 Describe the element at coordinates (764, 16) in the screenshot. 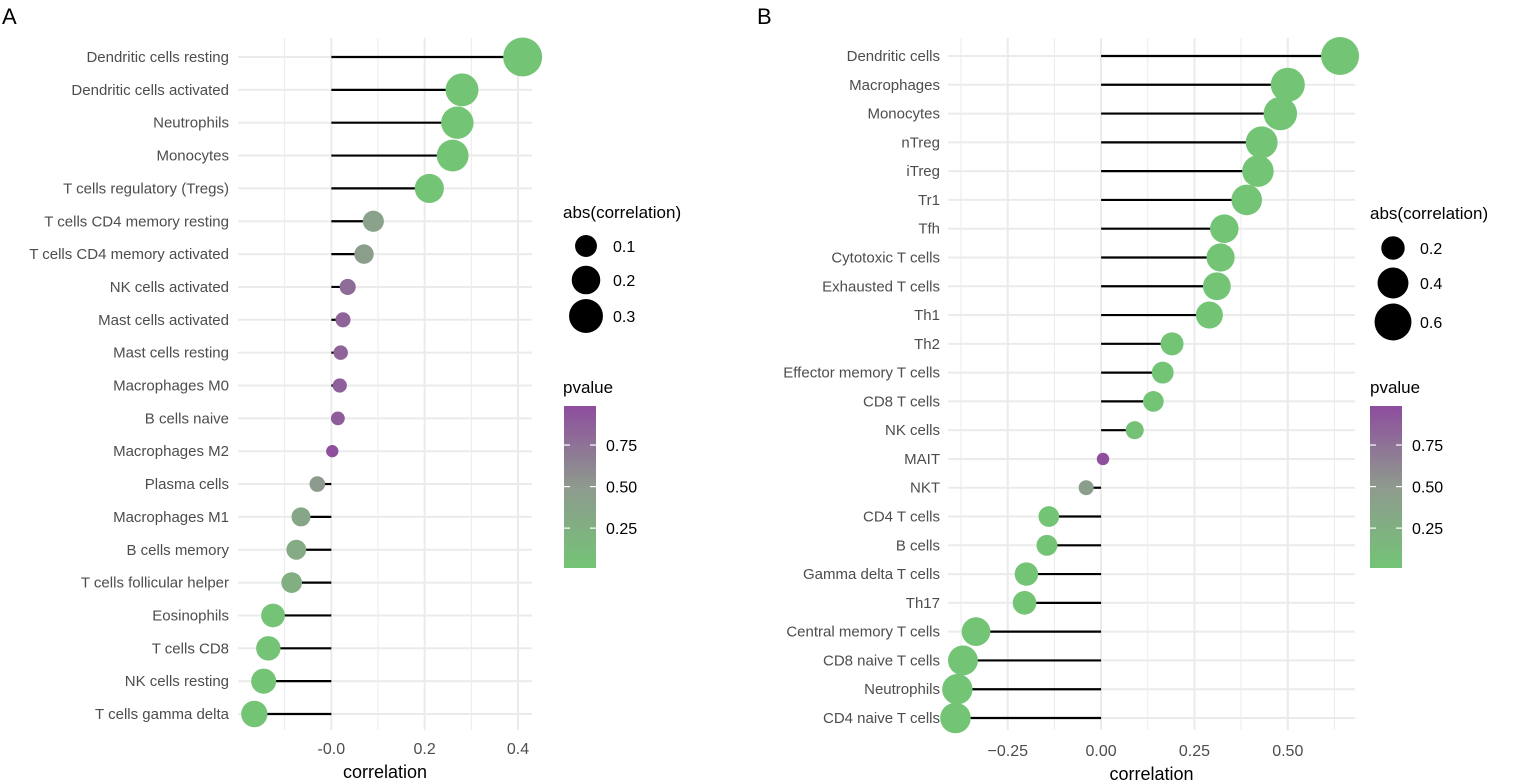

I see `panel-label: B` at that location.